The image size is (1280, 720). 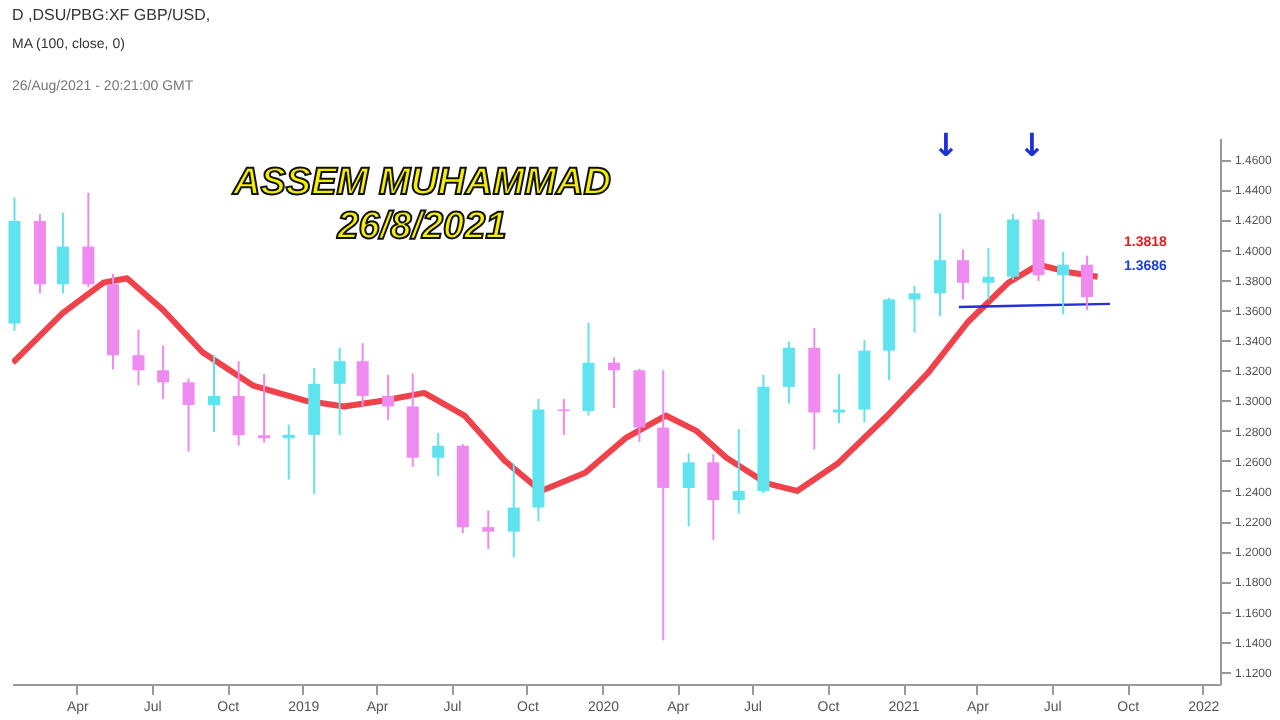 I want to click on chart-title: D ,DSU/PBG:XF GBP/USD,, so click(x=111, y=15).